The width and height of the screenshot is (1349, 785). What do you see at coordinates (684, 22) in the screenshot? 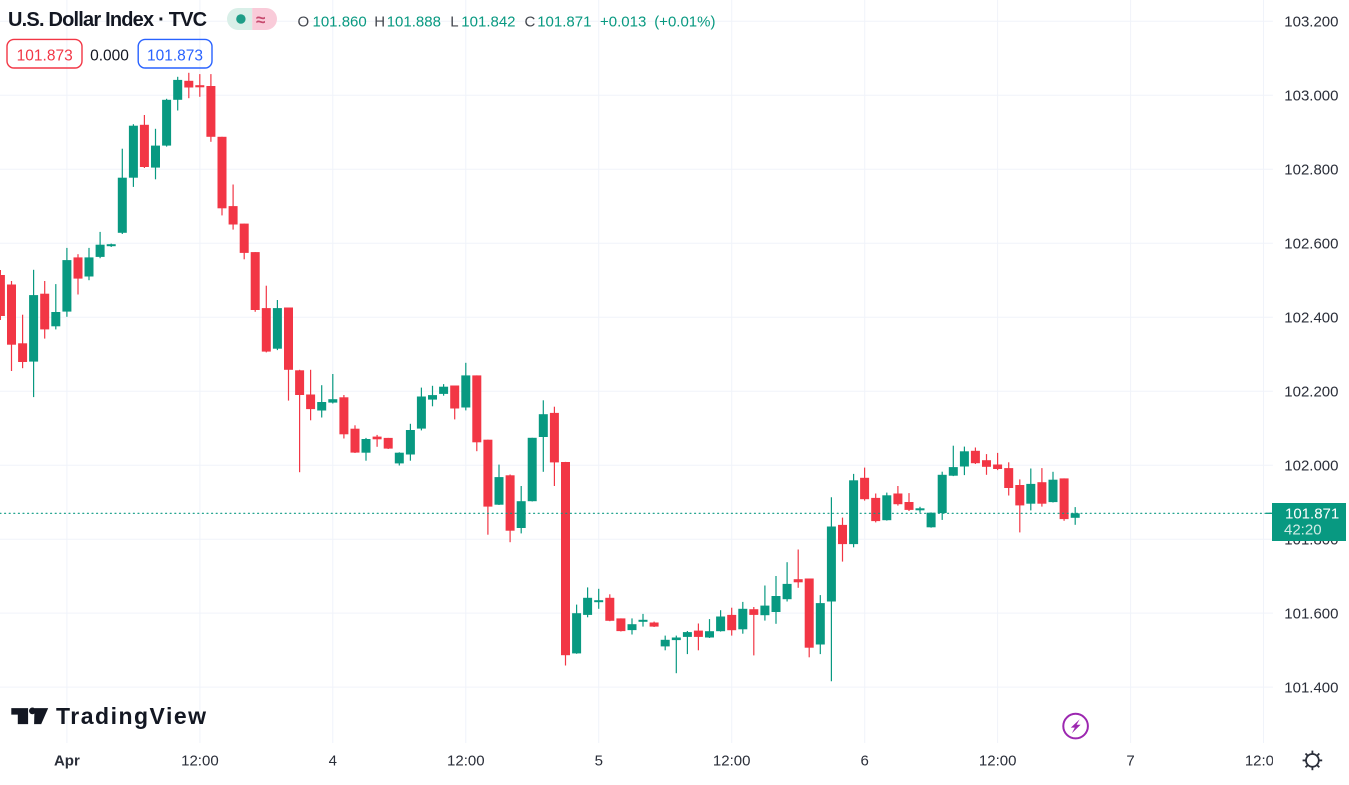
I see `svg-text: (+0.01%)` at bounding box center [684, 22].